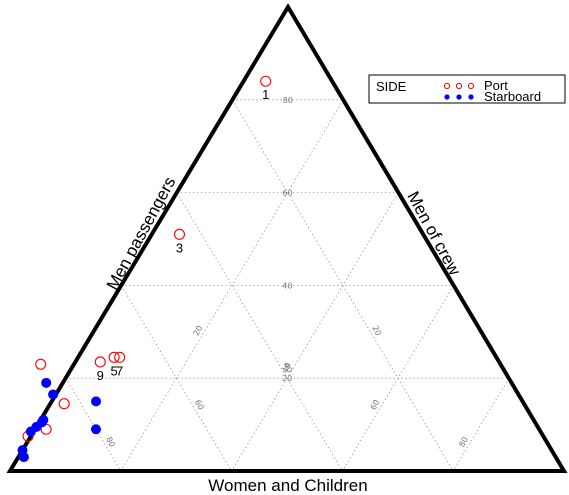 This screenshot has width=569, height=495. What do you see at coordinates (433, 233) in the screenshot?
I see `axis-label-right: Men of crew` at bounding box center [433, 233].